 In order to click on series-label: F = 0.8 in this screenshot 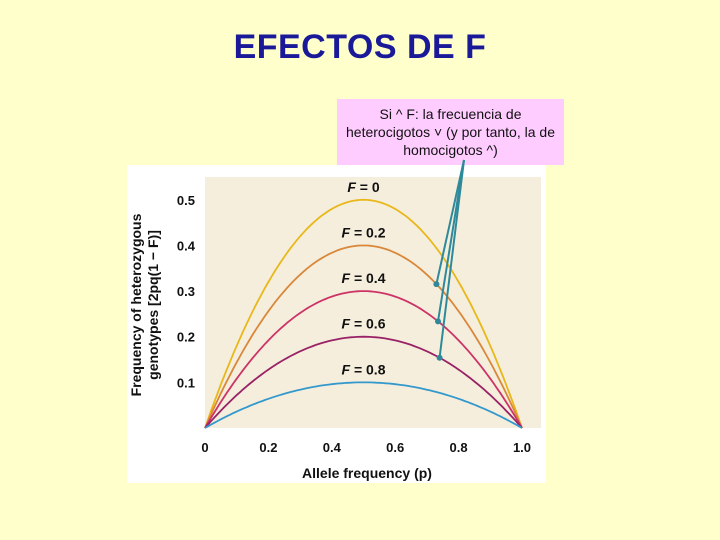, I will do `click(364, 369)`.